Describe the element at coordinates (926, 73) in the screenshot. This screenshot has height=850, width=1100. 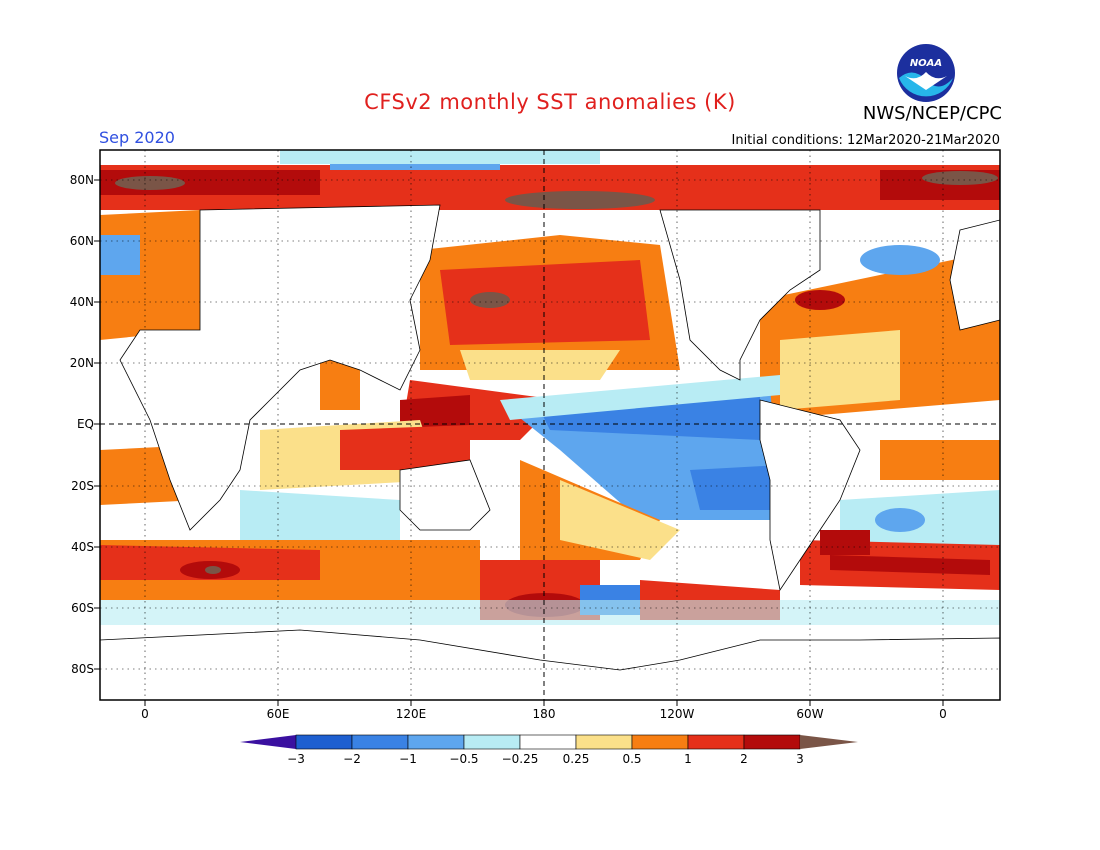
I see `noaa-logo: NOAA` at that location.